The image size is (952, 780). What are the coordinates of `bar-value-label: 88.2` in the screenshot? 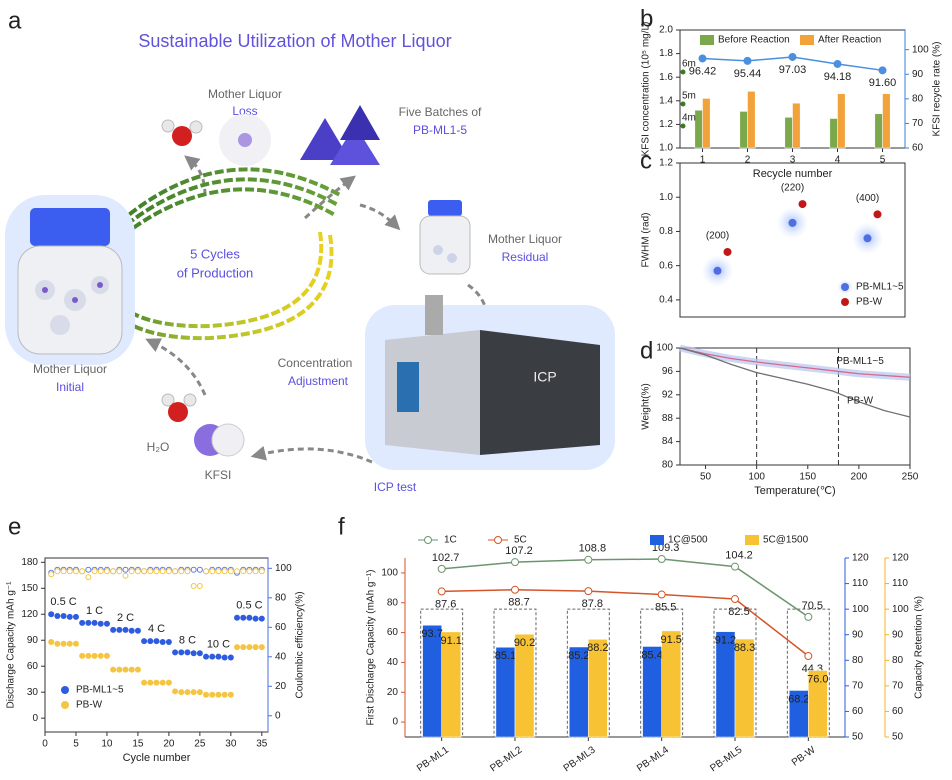 It's located at (597, 648).